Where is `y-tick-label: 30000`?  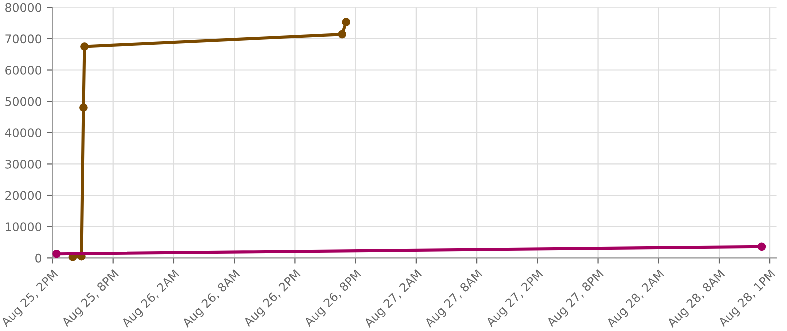 y-tick-label: 30000 is located at coordinates (24, 164).